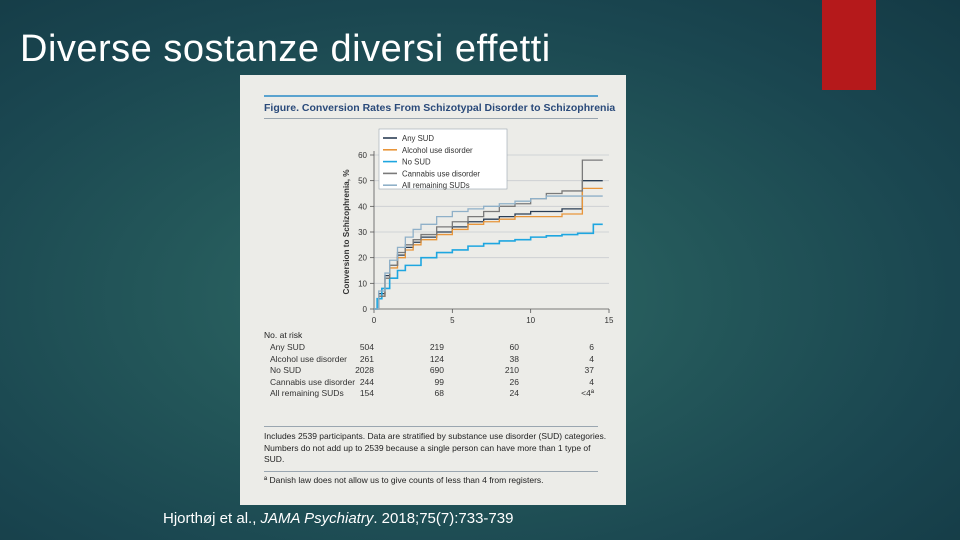 The width and height of the screenshot is (960, 540). I want to click on risk-row-value: 37, so click(589, 370).